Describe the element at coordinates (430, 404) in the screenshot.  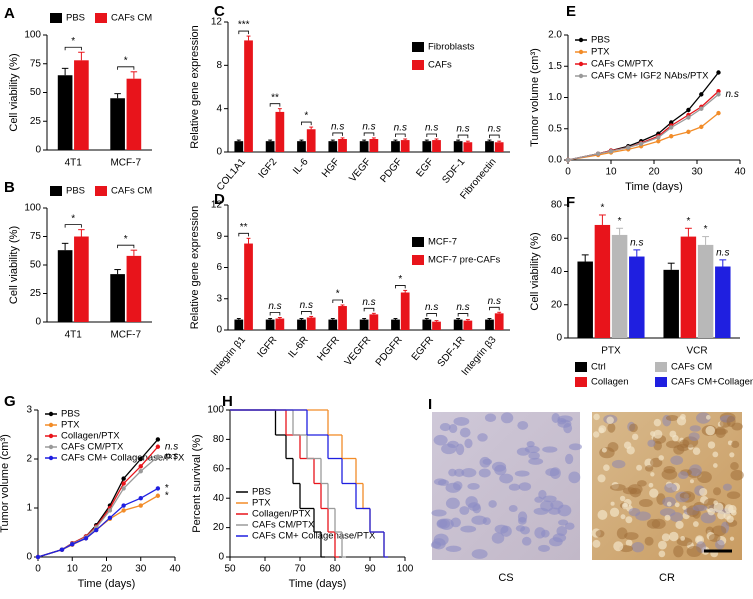
I see `panel-letter: I` at that location.